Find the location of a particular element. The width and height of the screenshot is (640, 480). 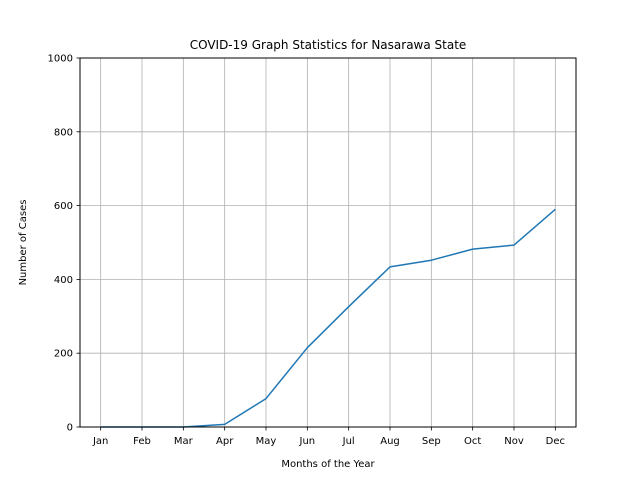

y-tick-label: 800 is located at coordinates (63, 132).